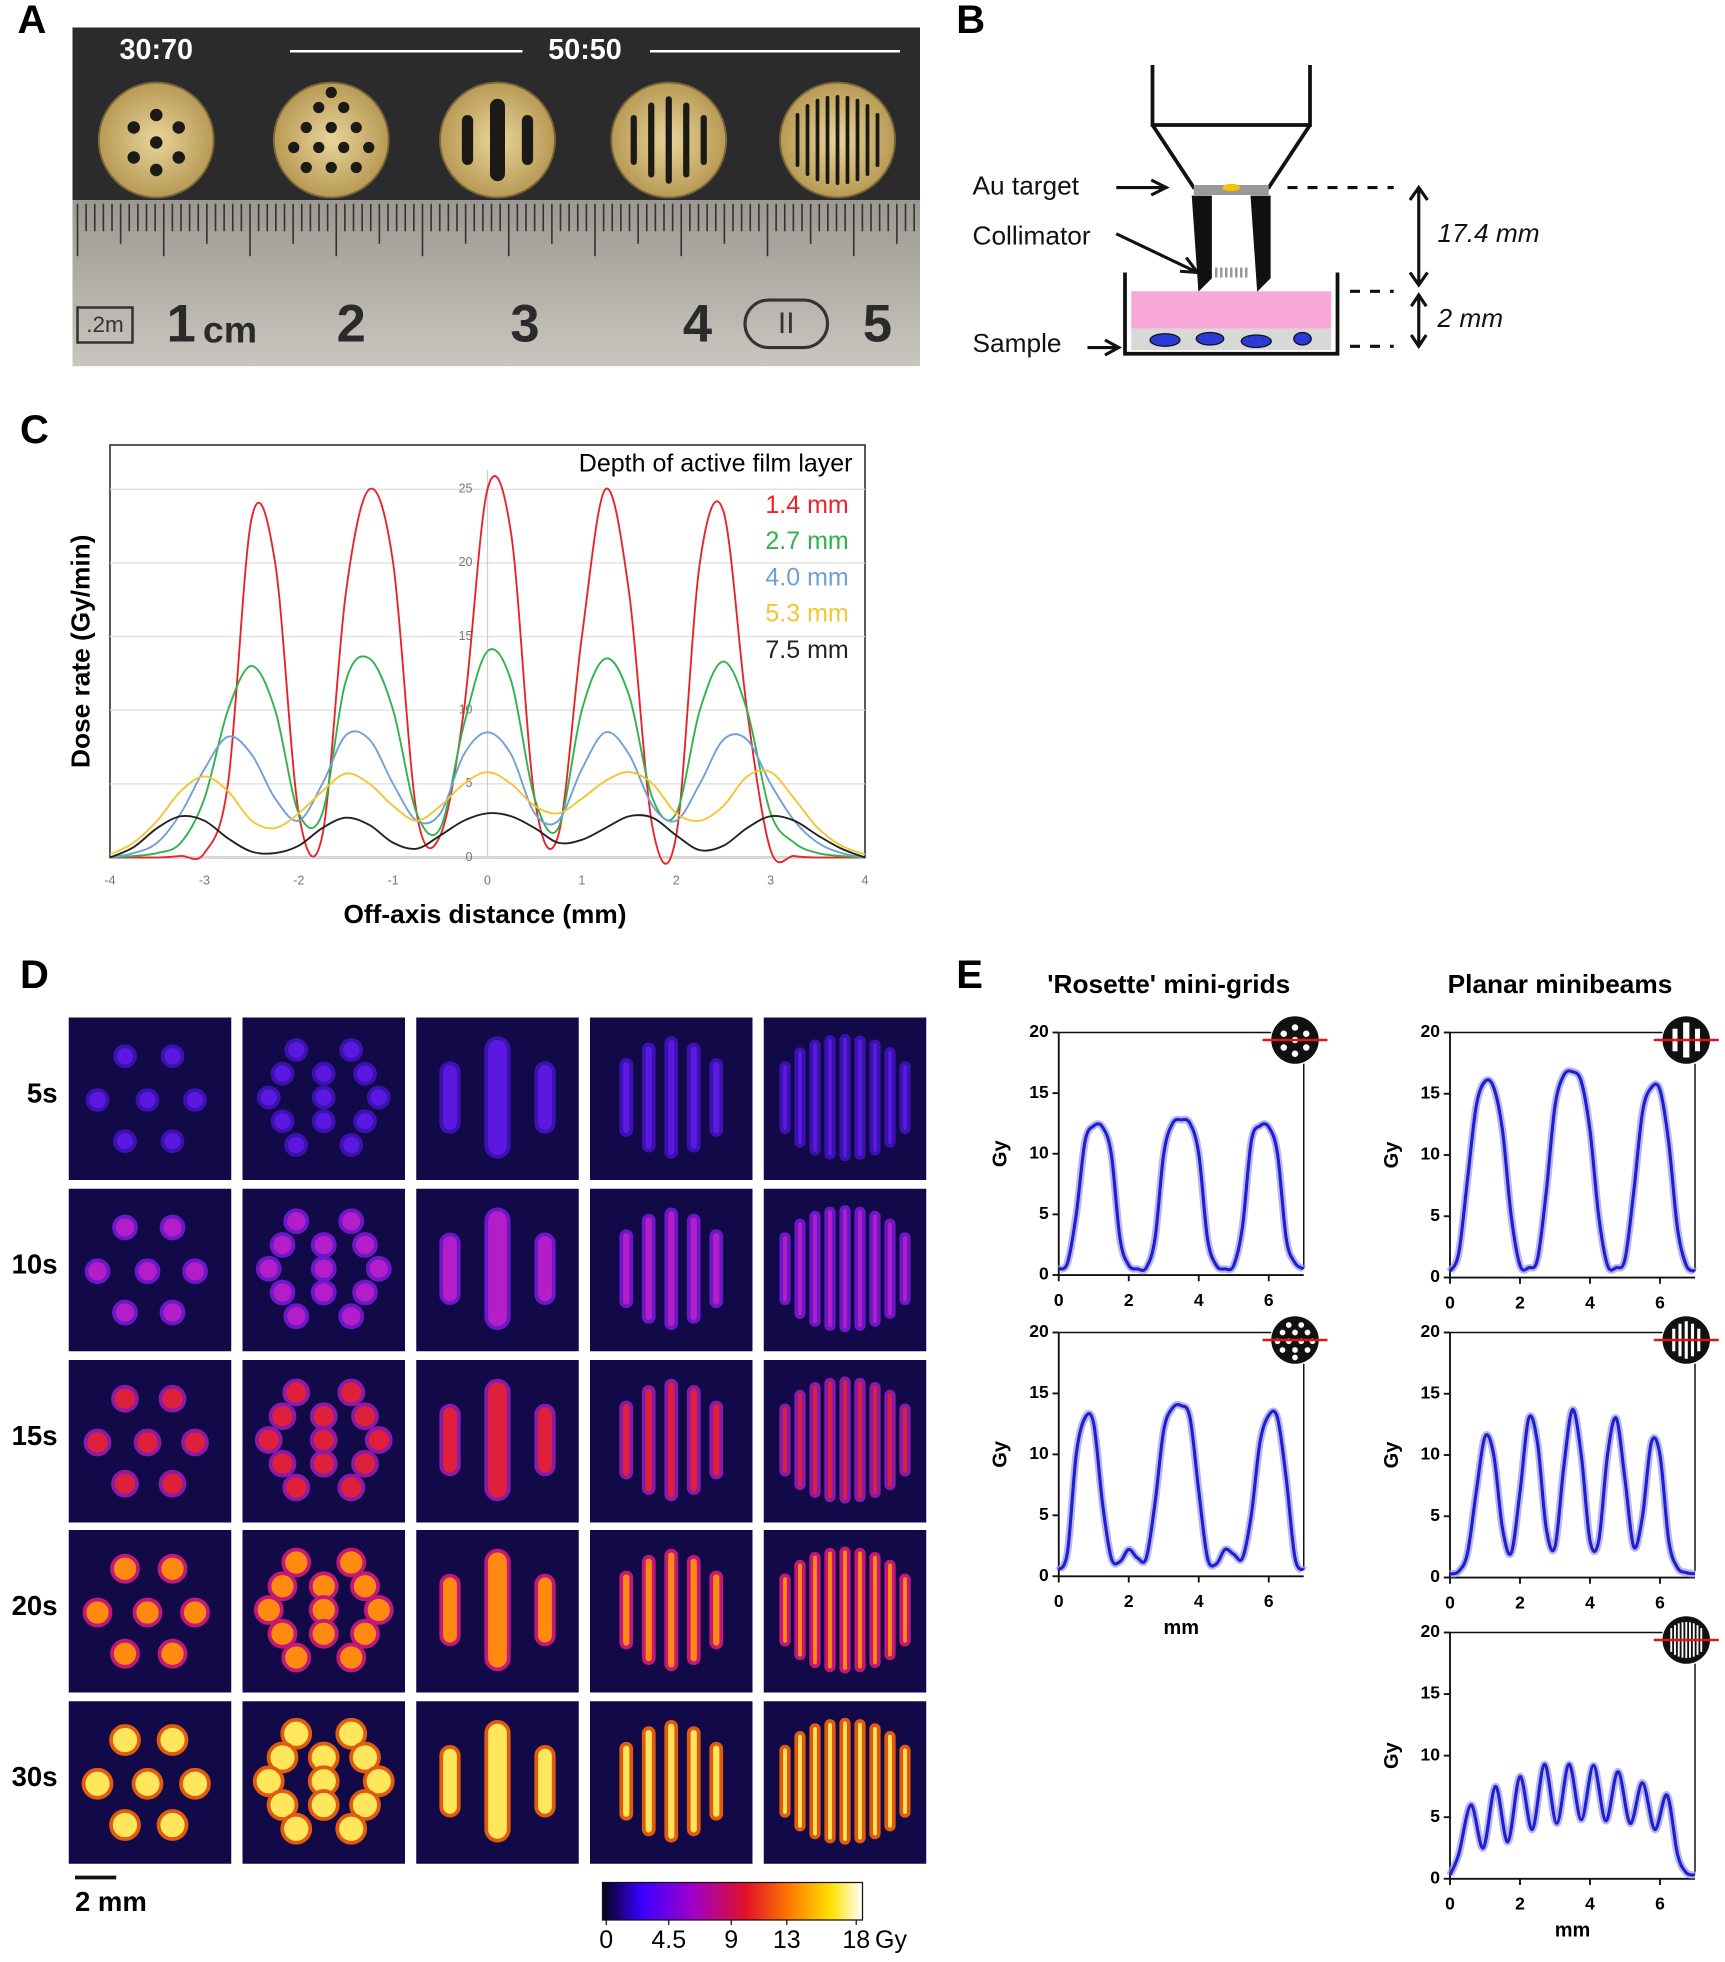 This screenshot has height=1962, width=1725. I want to click on time-label: 20s, so click(35, 1605).